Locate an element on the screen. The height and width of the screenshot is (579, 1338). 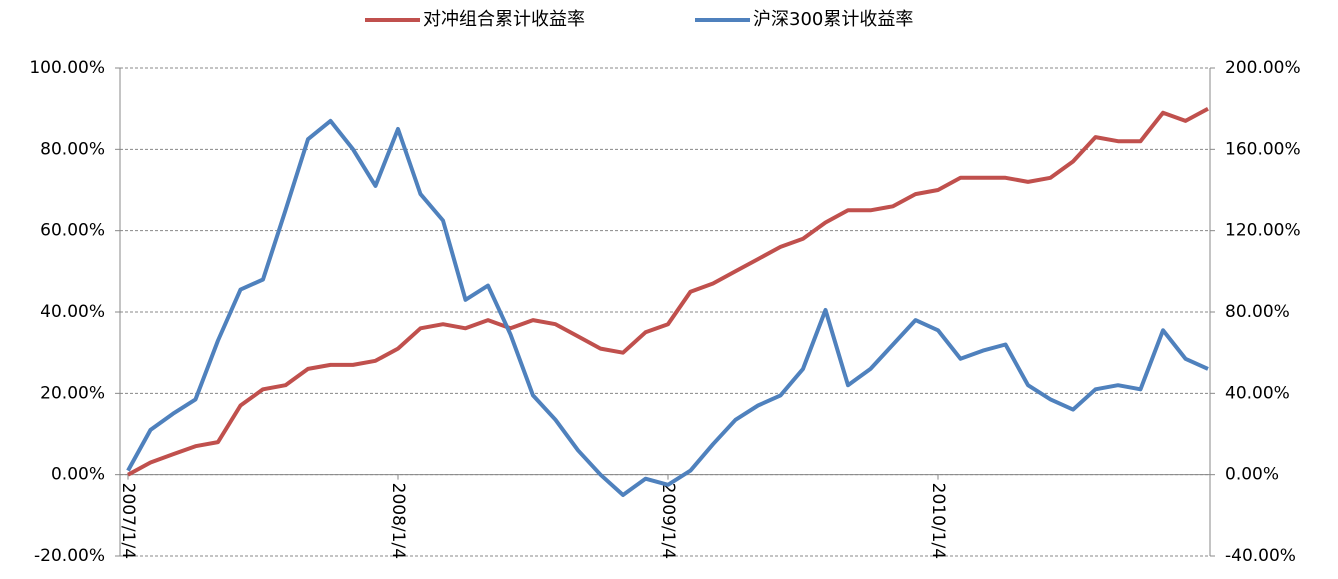
y2-tick-label: -40.00% is located at coordinates (1260, 556).